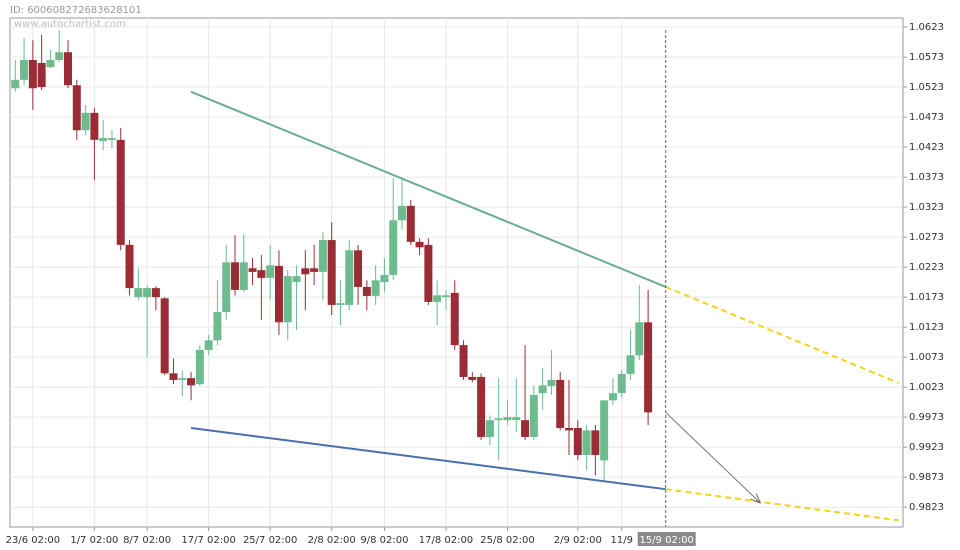 The width and height of the screenshot is (960, 550). What do you see at coordinates (208, 540) in the screenshot?
I see `x-tick-label: 17/7 02:00` at bounding box center [208, 540].